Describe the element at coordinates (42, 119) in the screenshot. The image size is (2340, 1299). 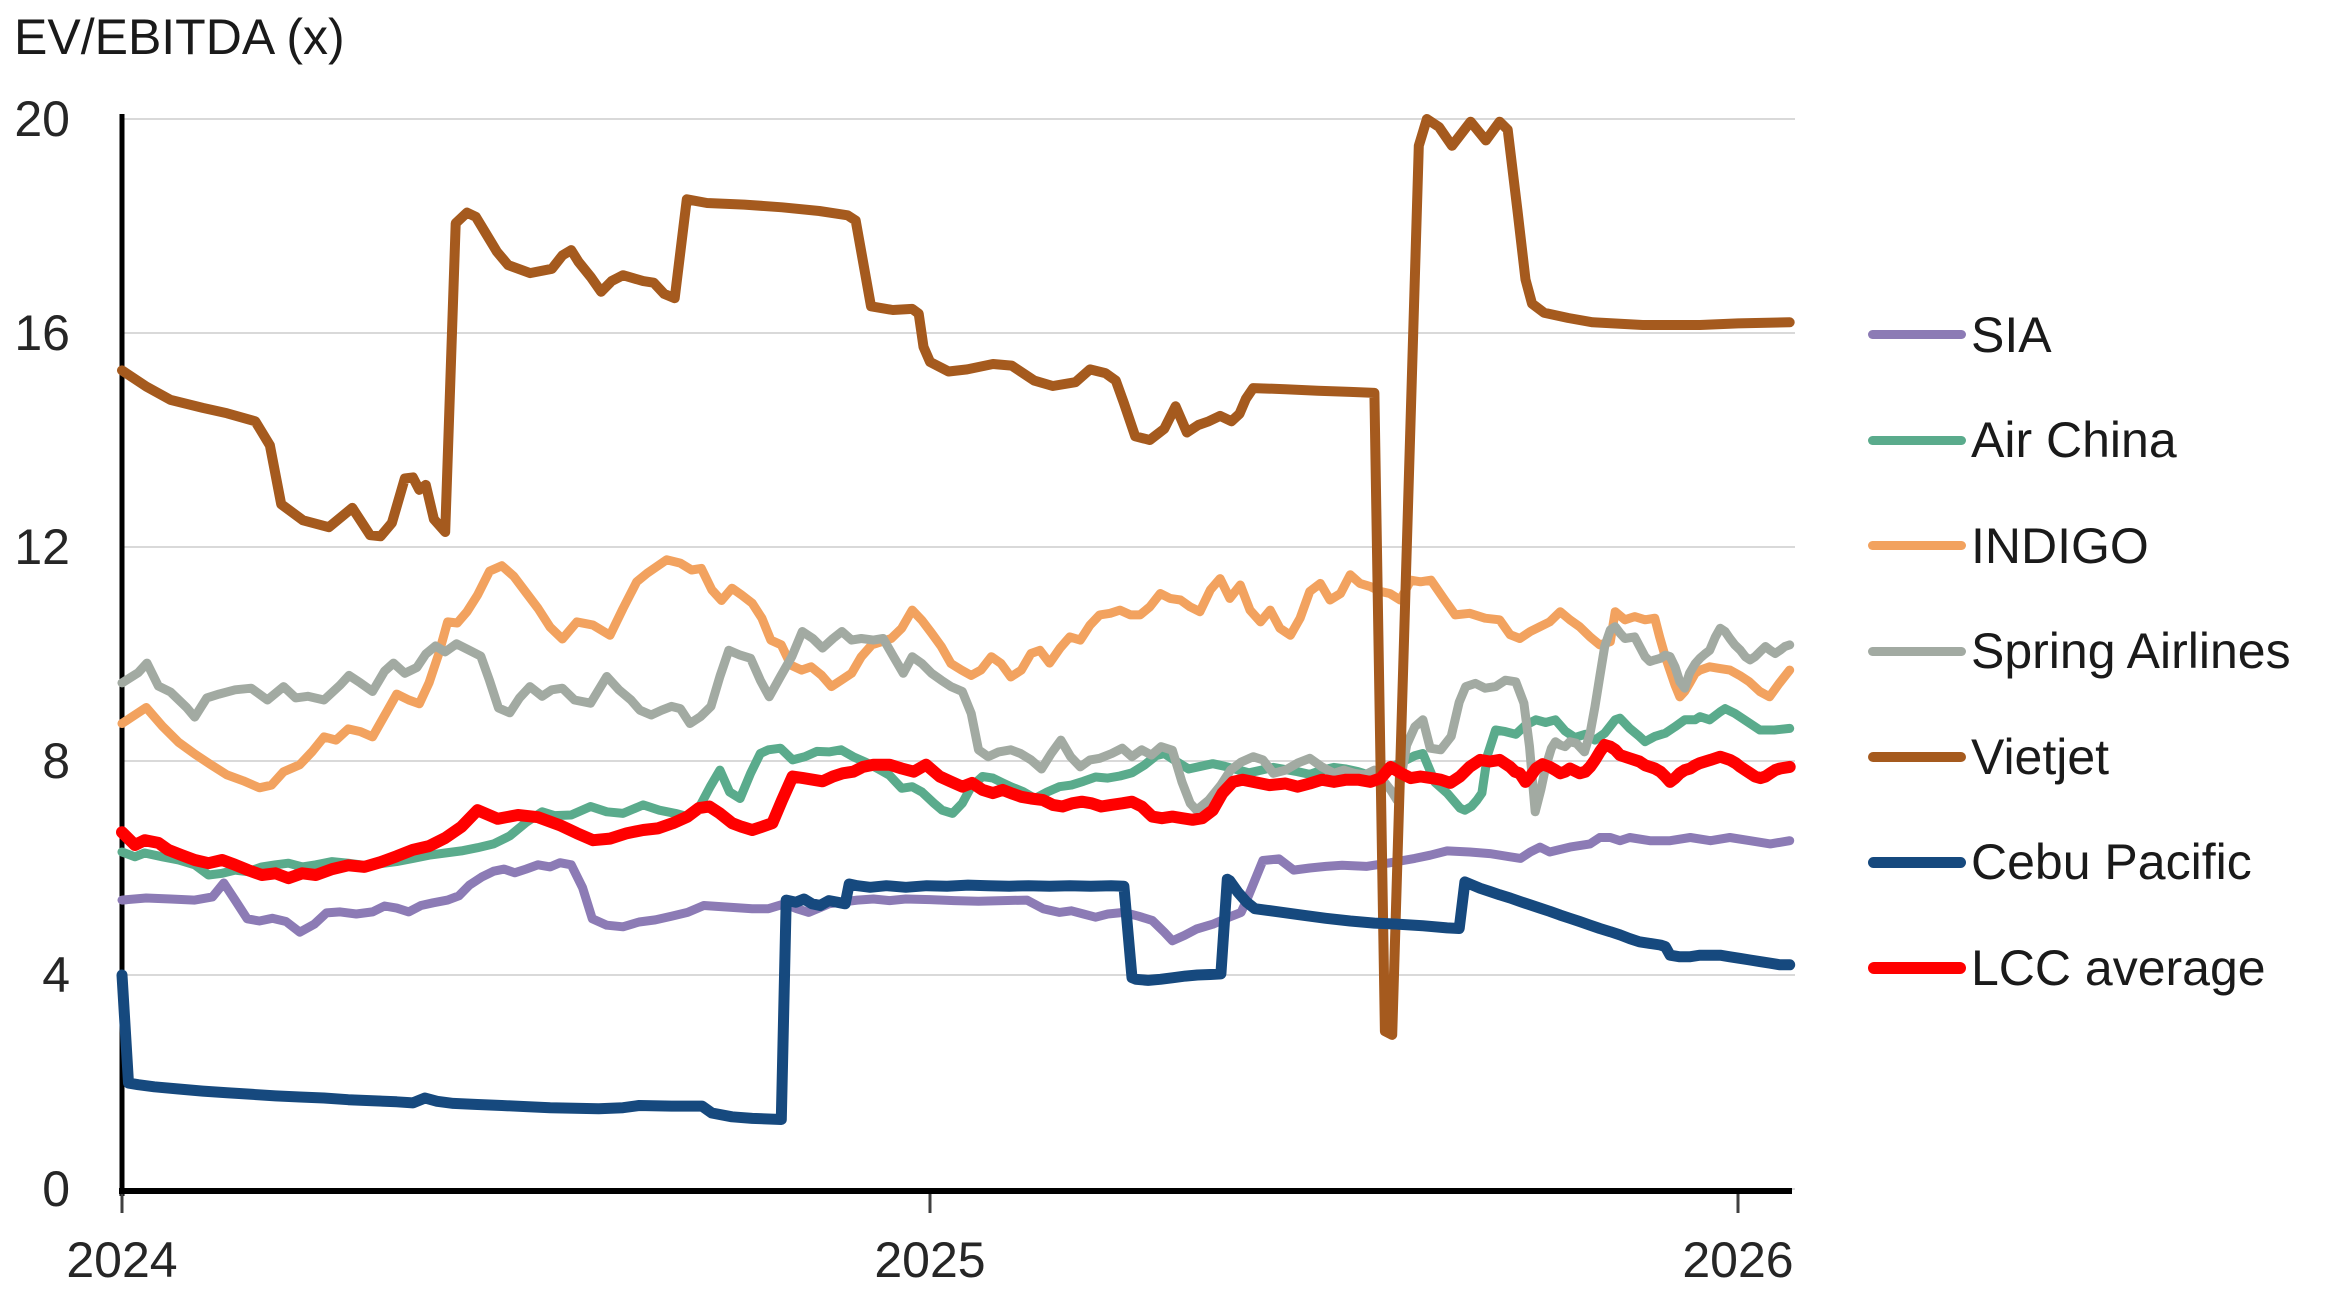
I see `y-axis-tick-label: 20` at that location.